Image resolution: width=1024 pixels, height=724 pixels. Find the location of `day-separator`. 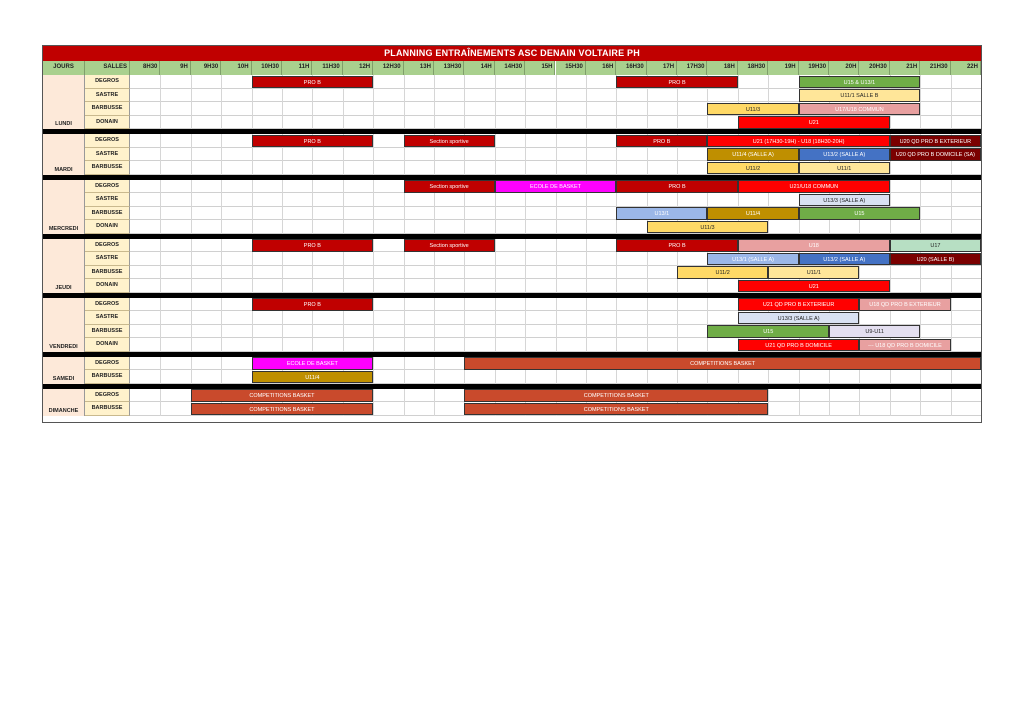

day-separator is located at coordinates (512, 177).